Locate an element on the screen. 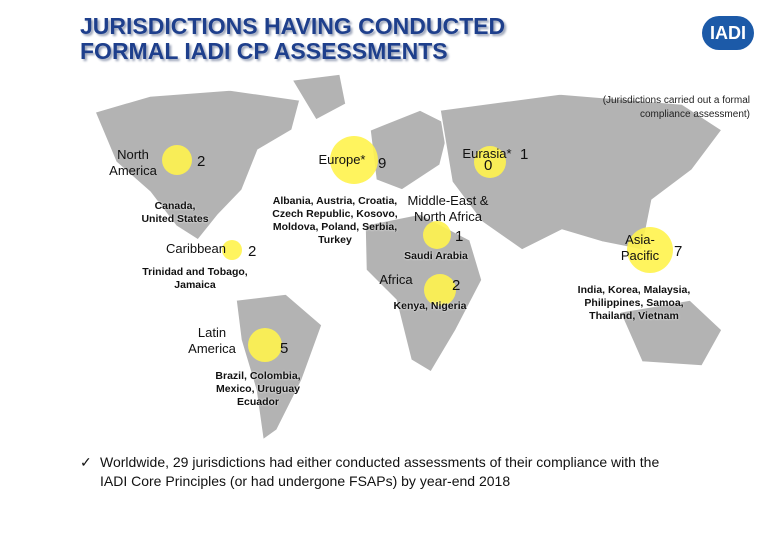 The image size is (780, 540). region-name-line: North is located at coordinates (133, 154).